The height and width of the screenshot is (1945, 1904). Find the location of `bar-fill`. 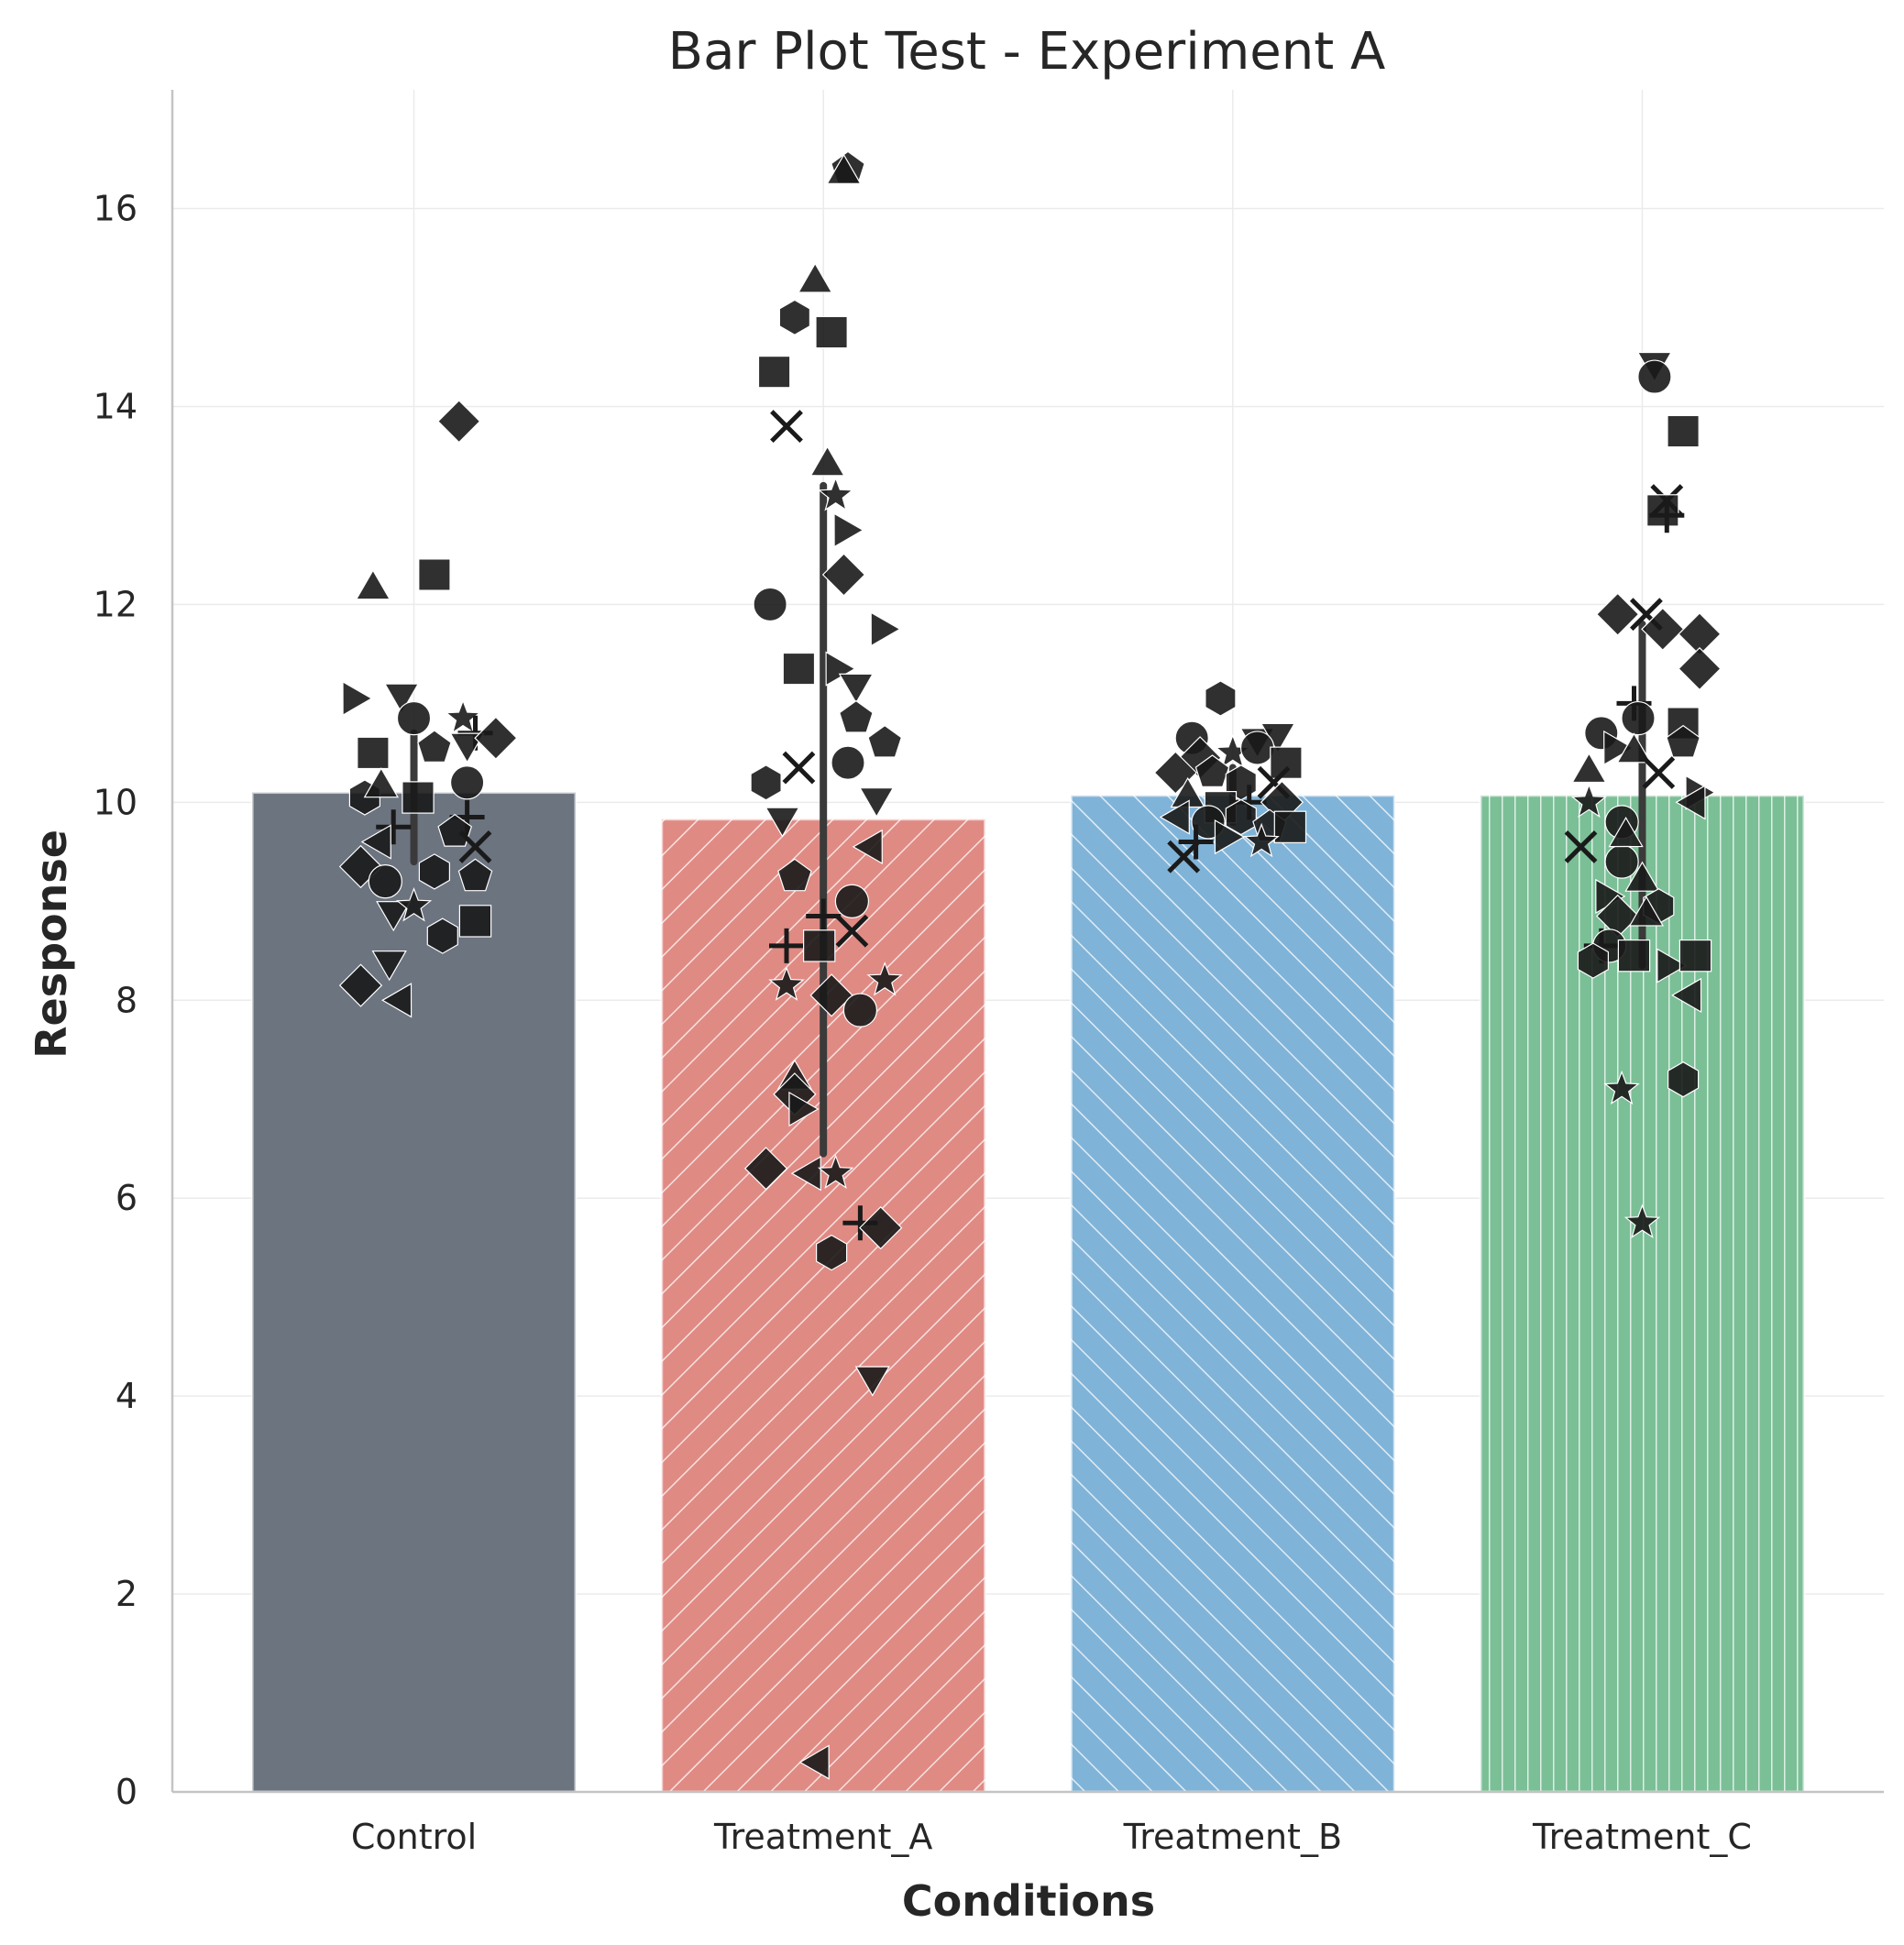

bar-fill is located at coordinates (414, 1292).